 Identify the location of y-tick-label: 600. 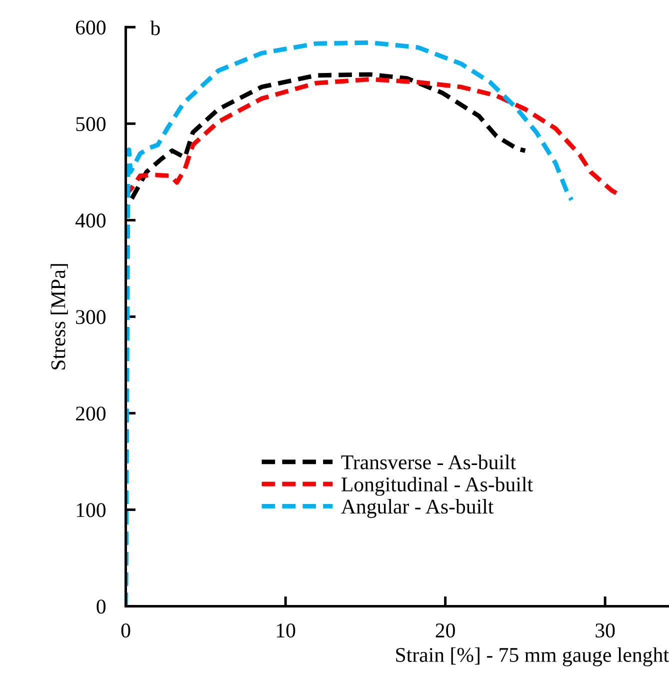
(91, 27).